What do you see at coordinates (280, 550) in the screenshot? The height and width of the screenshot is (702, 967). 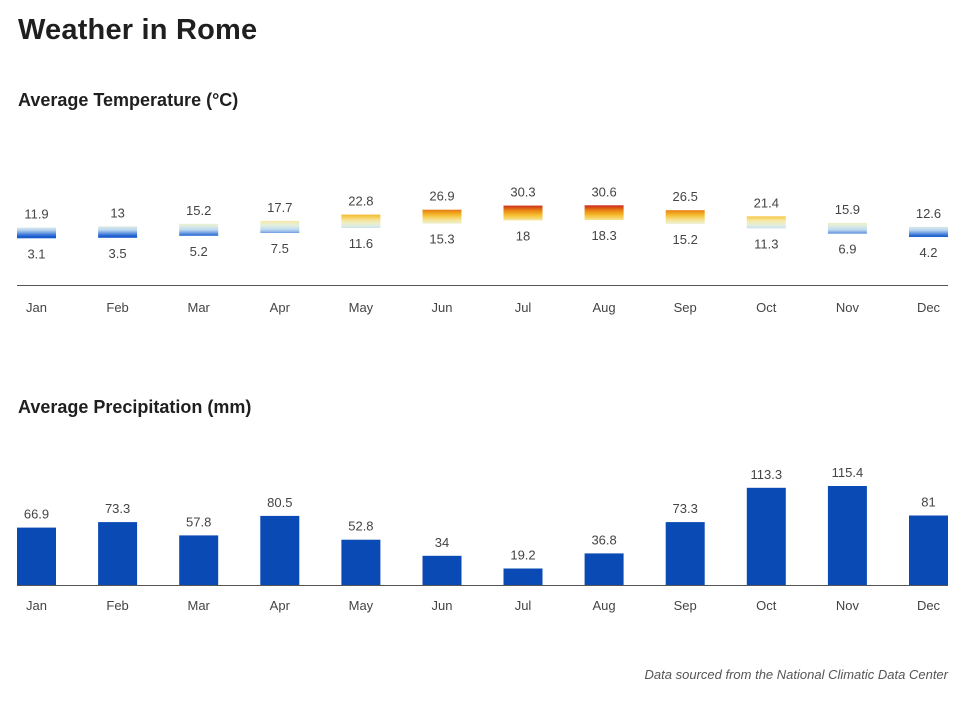 I see `precip-bar-apr` at bounding box center [280, 550].